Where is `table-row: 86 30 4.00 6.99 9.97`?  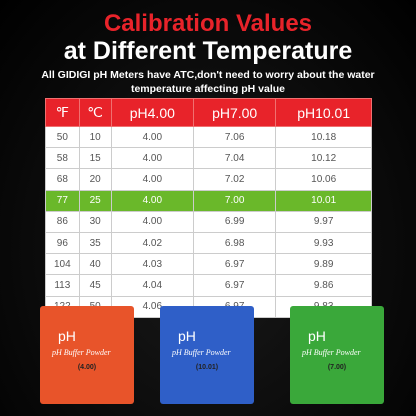
table-row: 86 30 4.00 6.99 9.97 is located at coordinates (208, 221).